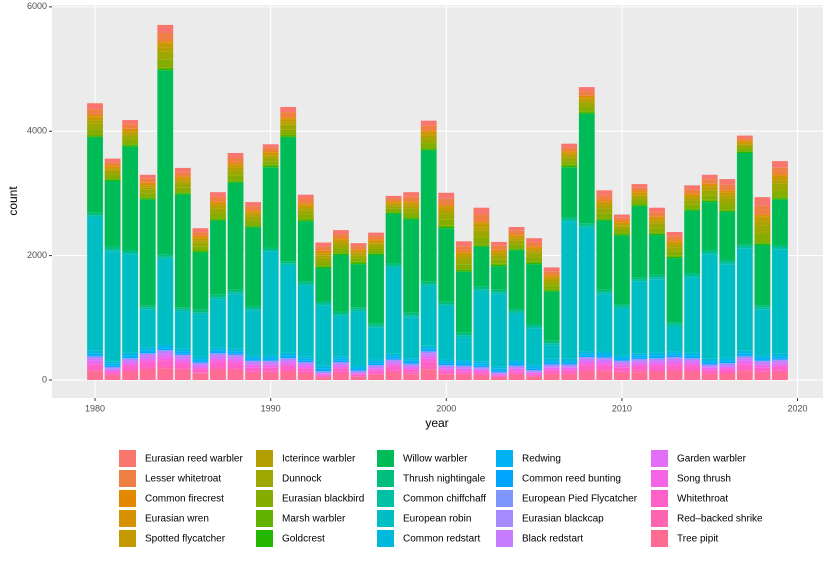  What do you see at coordinates (435, 459) in the screenshot?
I see `legend-label: Willow warbler` at bounding box center [435, 459].